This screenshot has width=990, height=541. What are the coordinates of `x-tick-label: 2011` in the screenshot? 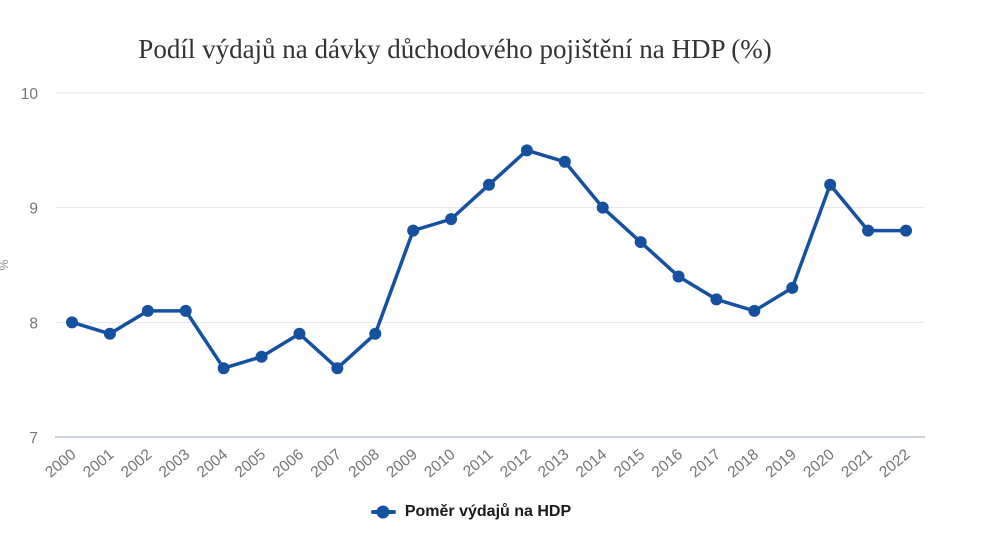 It's located at (478, 463).